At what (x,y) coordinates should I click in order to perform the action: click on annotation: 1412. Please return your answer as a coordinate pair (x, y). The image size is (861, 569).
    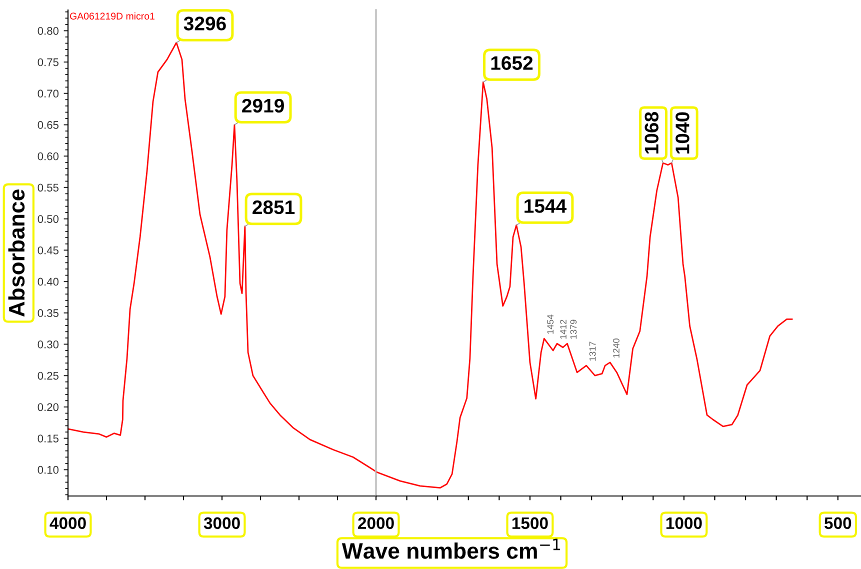
    Looking at the image, I should click on (563, 329).